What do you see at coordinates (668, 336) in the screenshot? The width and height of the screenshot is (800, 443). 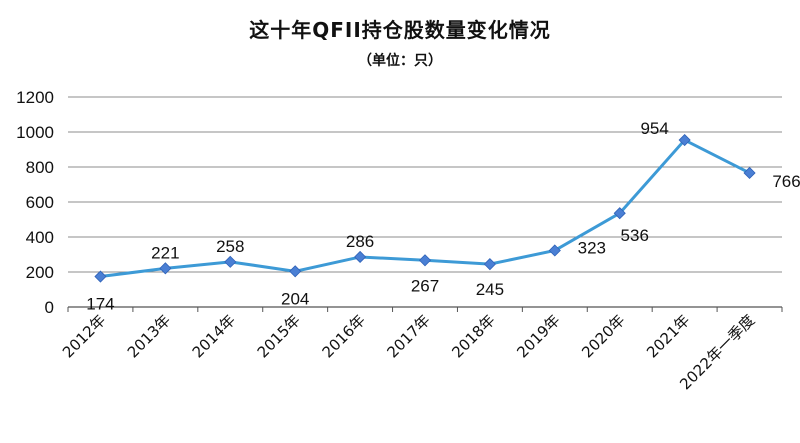 I see `x-tick-label: 2021年` at bounding box center [668, 336].